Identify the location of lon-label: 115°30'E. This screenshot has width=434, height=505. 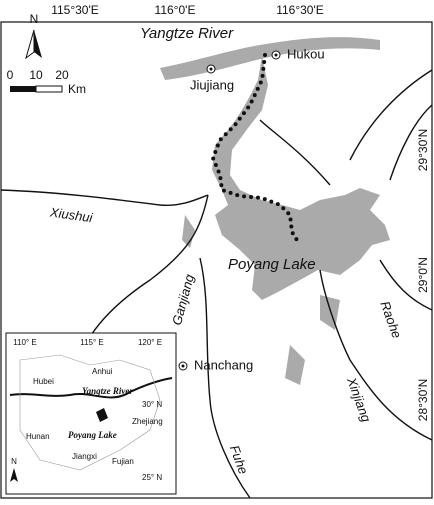
(75, 10).